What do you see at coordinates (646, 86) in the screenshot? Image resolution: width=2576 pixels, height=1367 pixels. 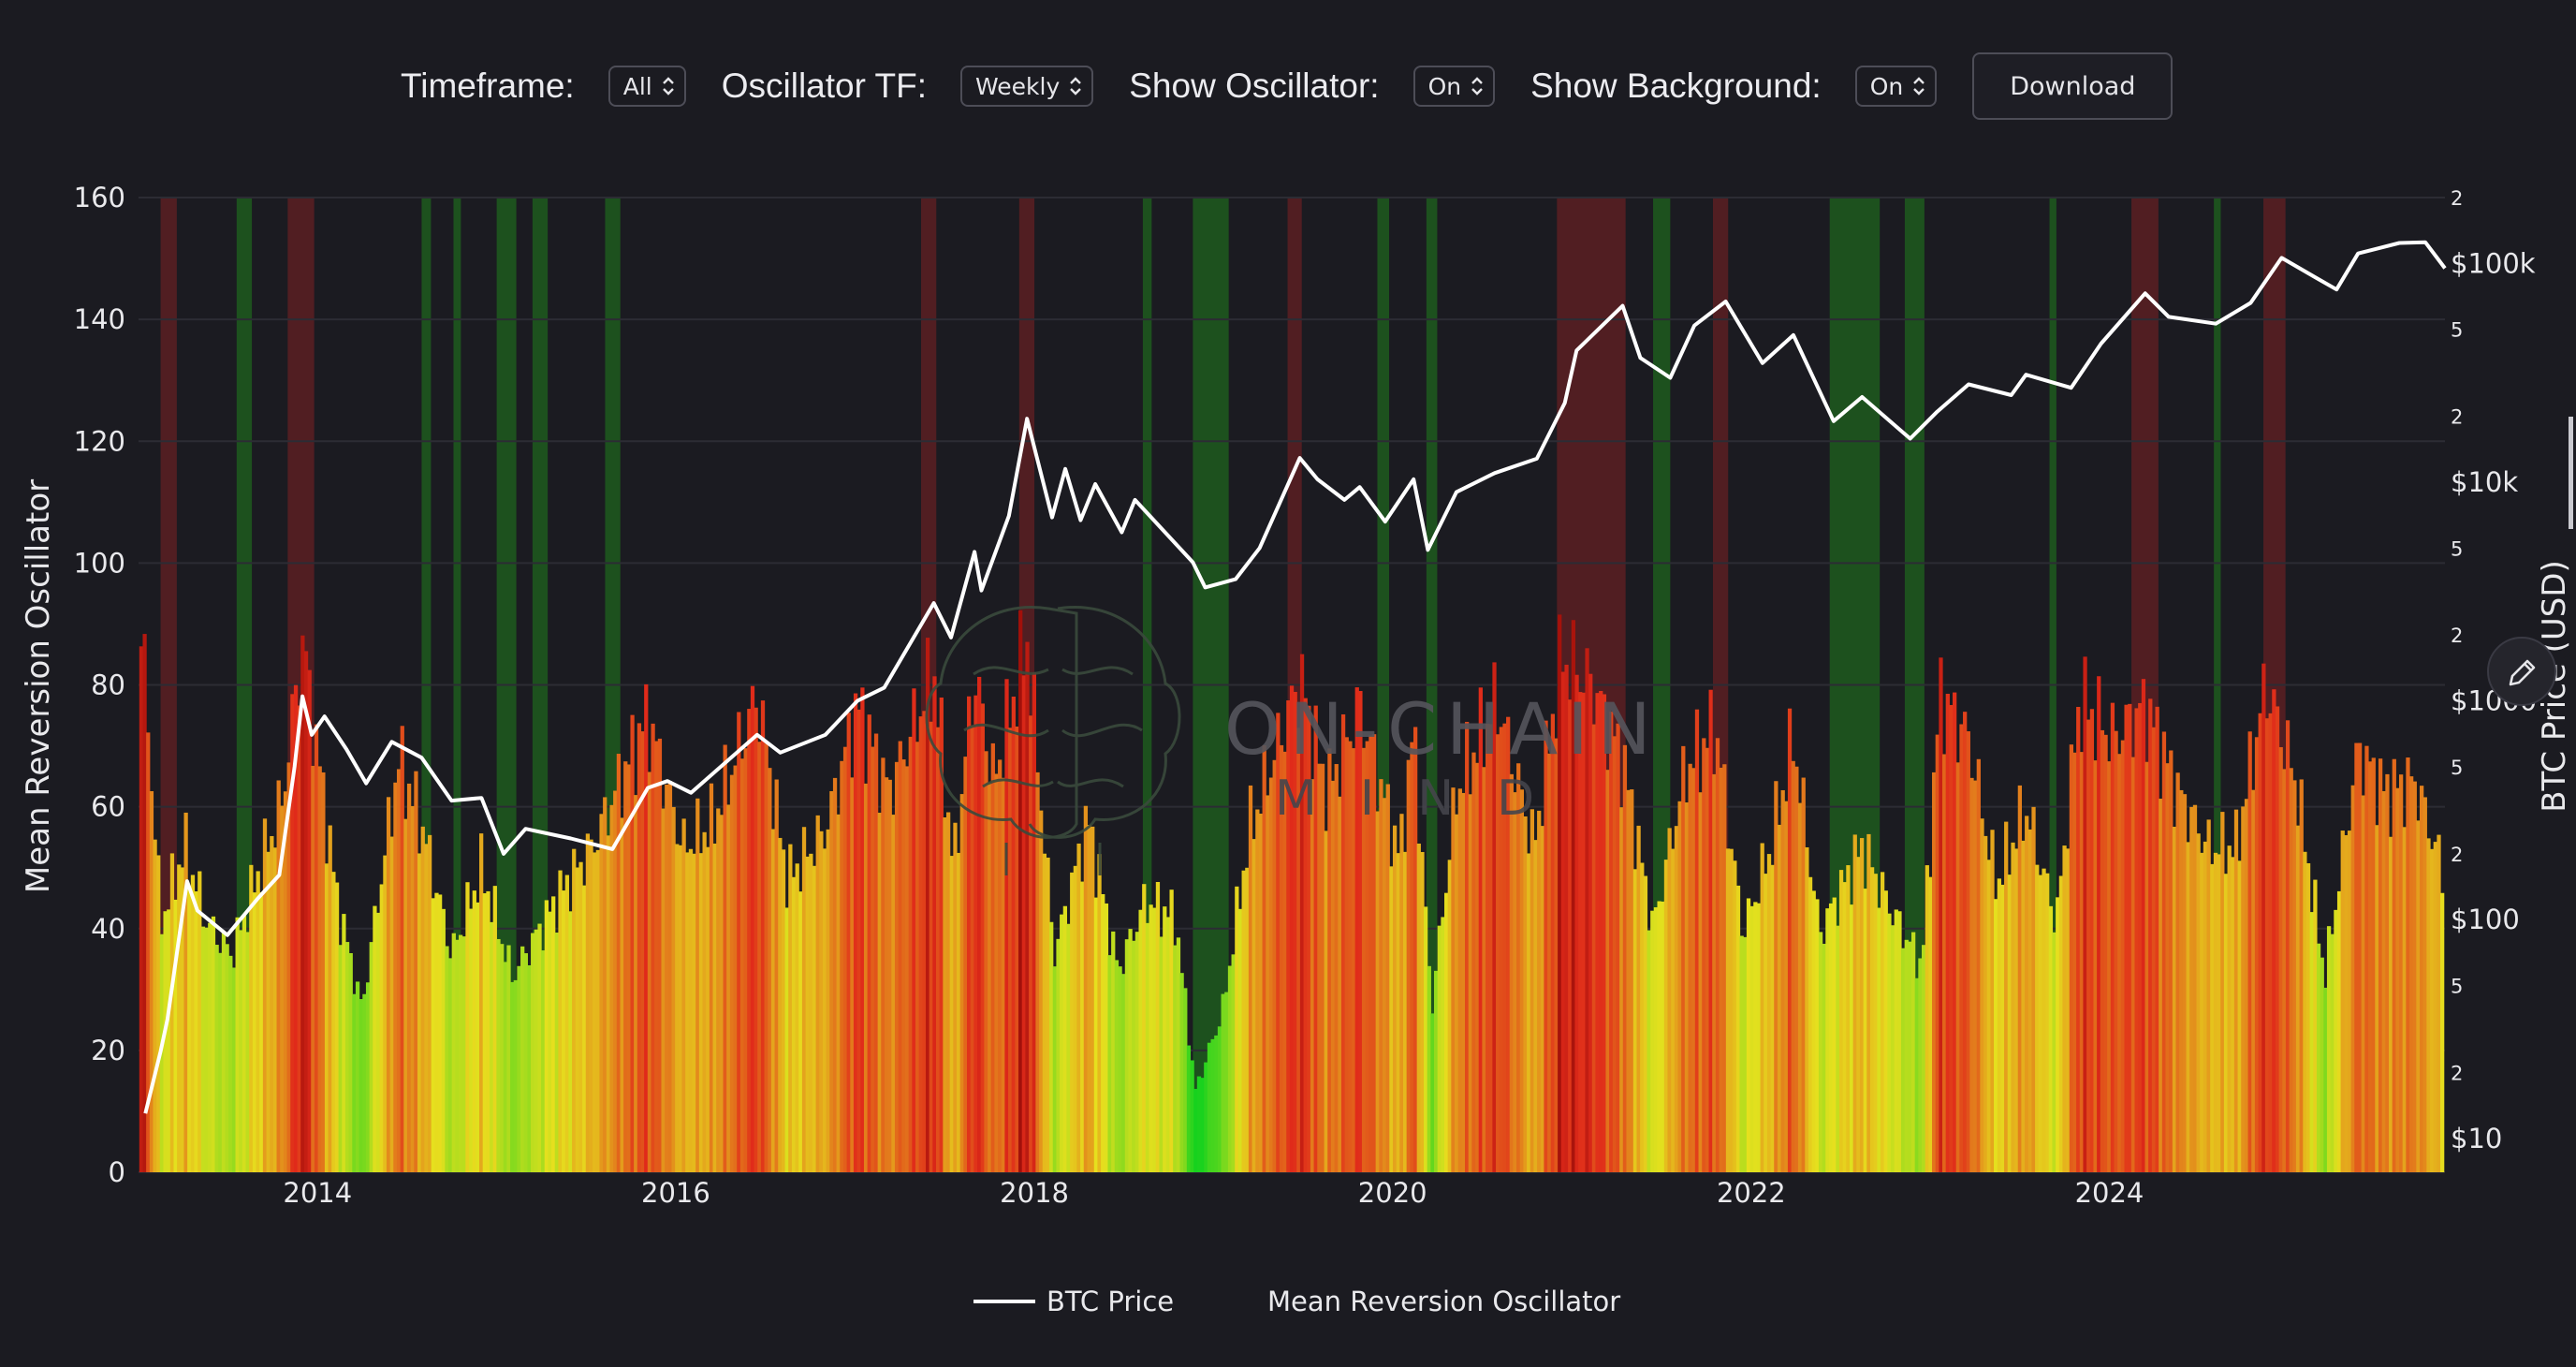 I see `timeframe-select: All` at bounding box center [646, 86].